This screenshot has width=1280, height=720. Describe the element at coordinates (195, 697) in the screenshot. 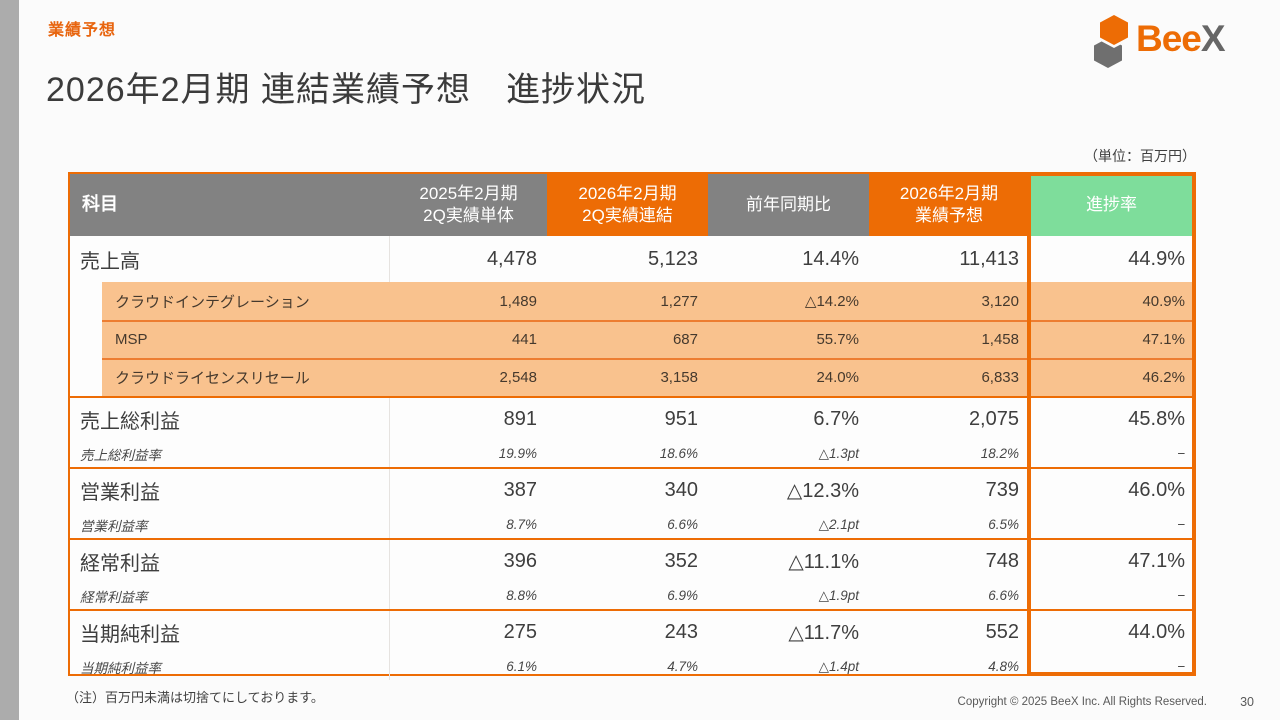

I see `footnote: （注）百万円未満は切捨てにしております。` at that location.